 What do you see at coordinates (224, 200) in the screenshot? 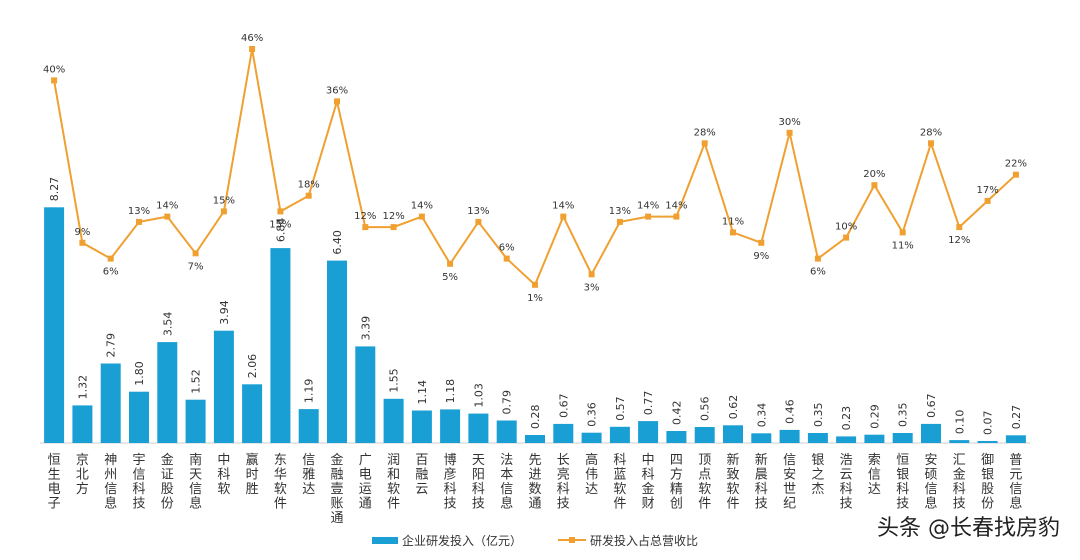
I see `line-value-label: 15%` at bounding box center [224, 200].